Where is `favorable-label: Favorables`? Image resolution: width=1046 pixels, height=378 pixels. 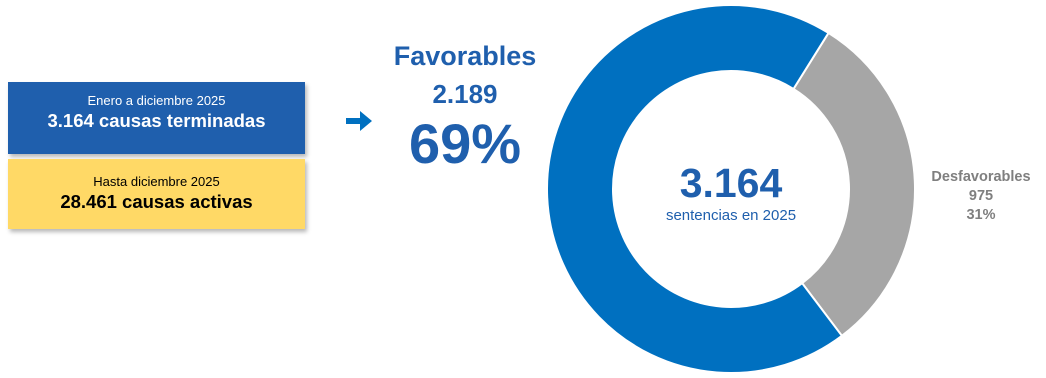 favorable-label: Favorables is located at coordinates (465, 56).